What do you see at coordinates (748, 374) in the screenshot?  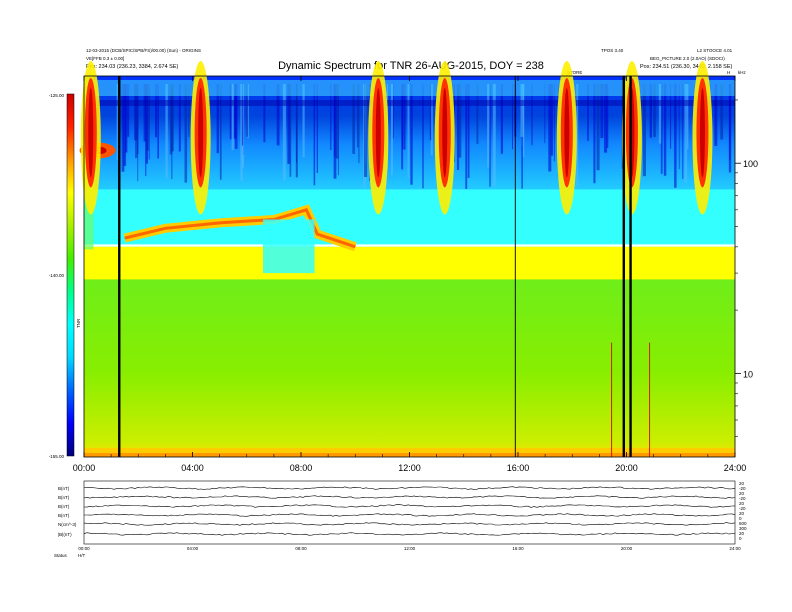 I see `y-tick-label: 10` at bounding box center [748, 374].